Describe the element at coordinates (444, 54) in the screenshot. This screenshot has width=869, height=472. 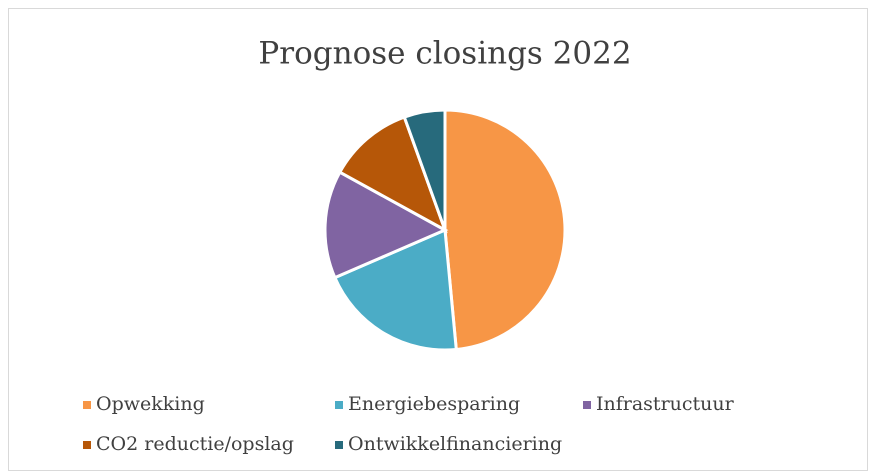
I see `chart-title: Prognose closings 2022` at that location.